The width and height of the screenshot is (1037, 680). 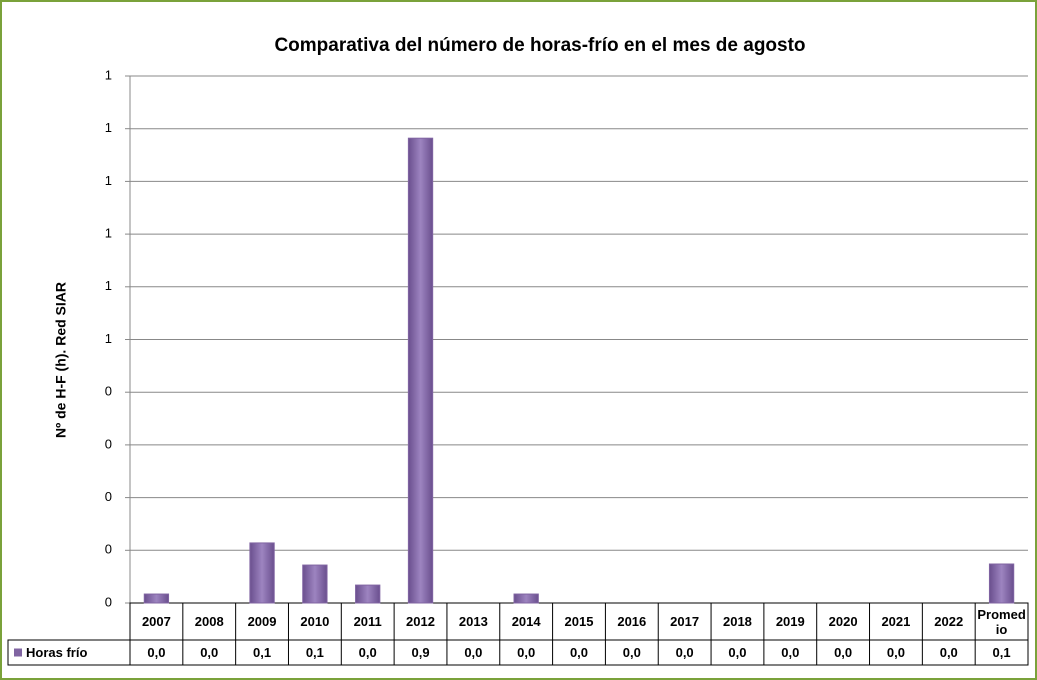 I want to click on x-tick-label: 2018, so click(x=737, y=621).